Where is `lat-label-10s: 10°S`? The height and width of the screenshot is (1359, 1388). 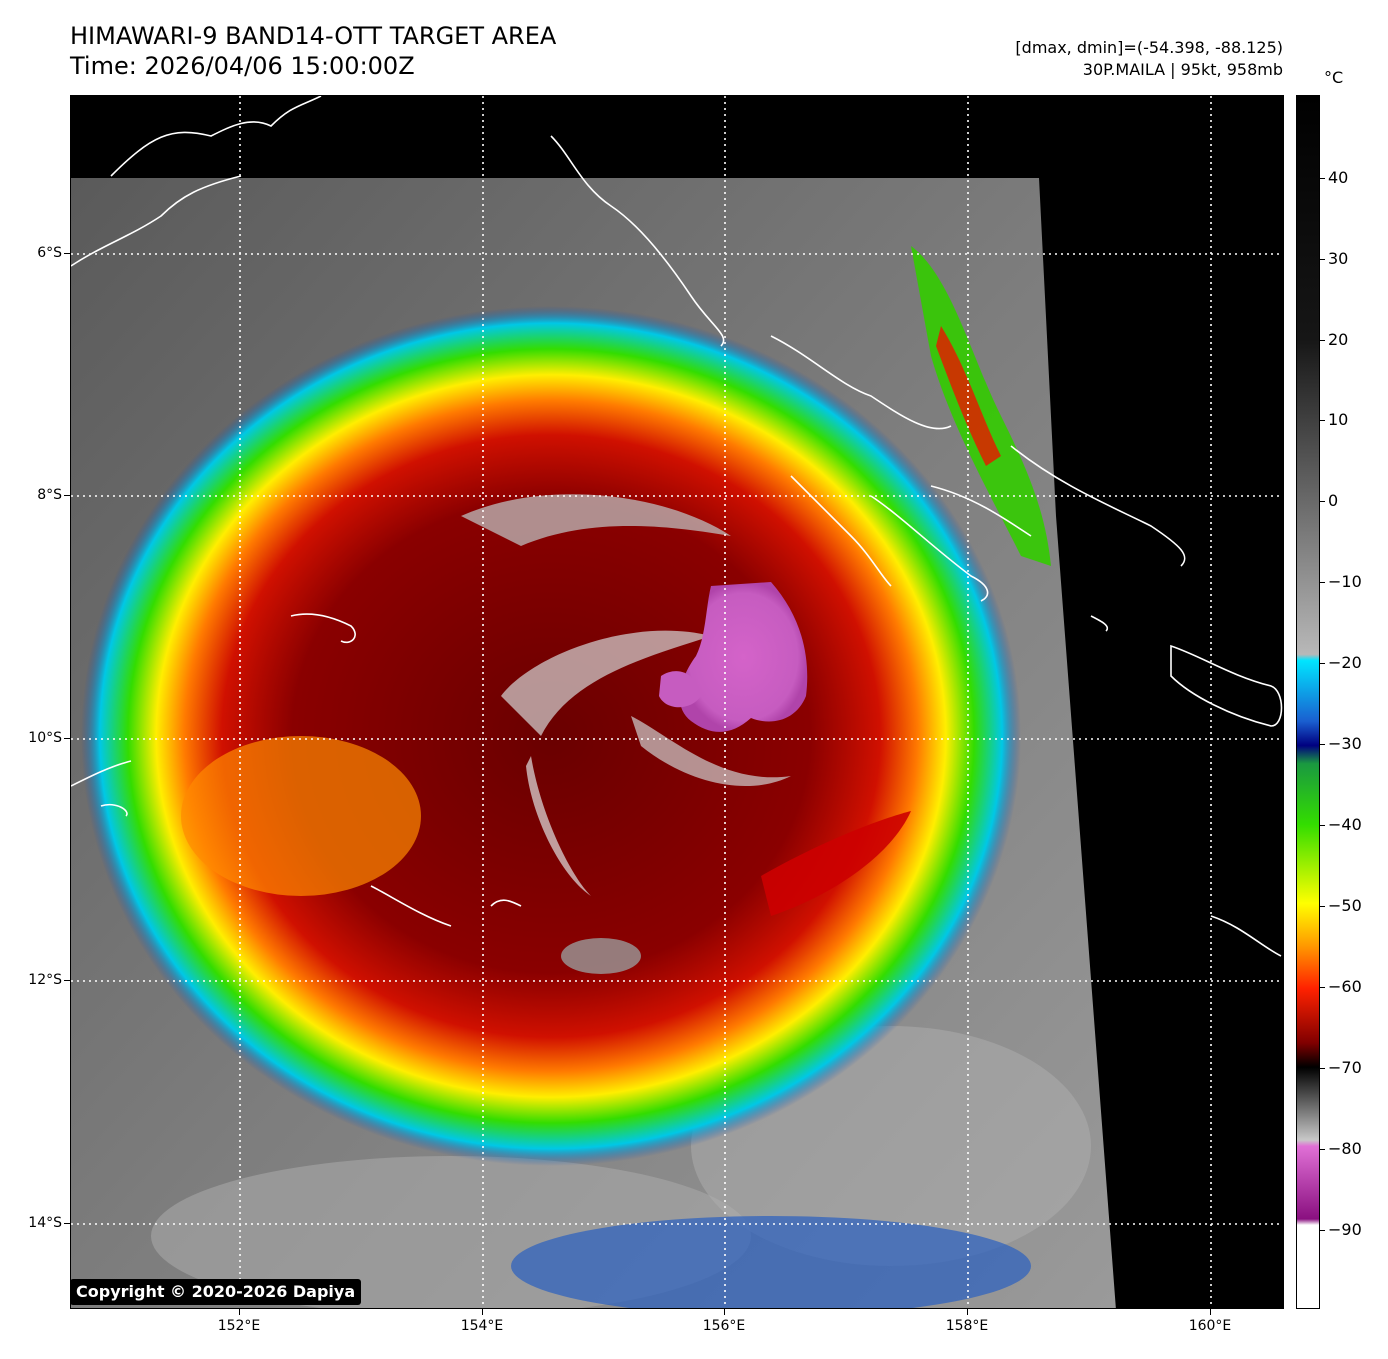
lat-label-10s: 10°S is located at coordinates (45, 738).